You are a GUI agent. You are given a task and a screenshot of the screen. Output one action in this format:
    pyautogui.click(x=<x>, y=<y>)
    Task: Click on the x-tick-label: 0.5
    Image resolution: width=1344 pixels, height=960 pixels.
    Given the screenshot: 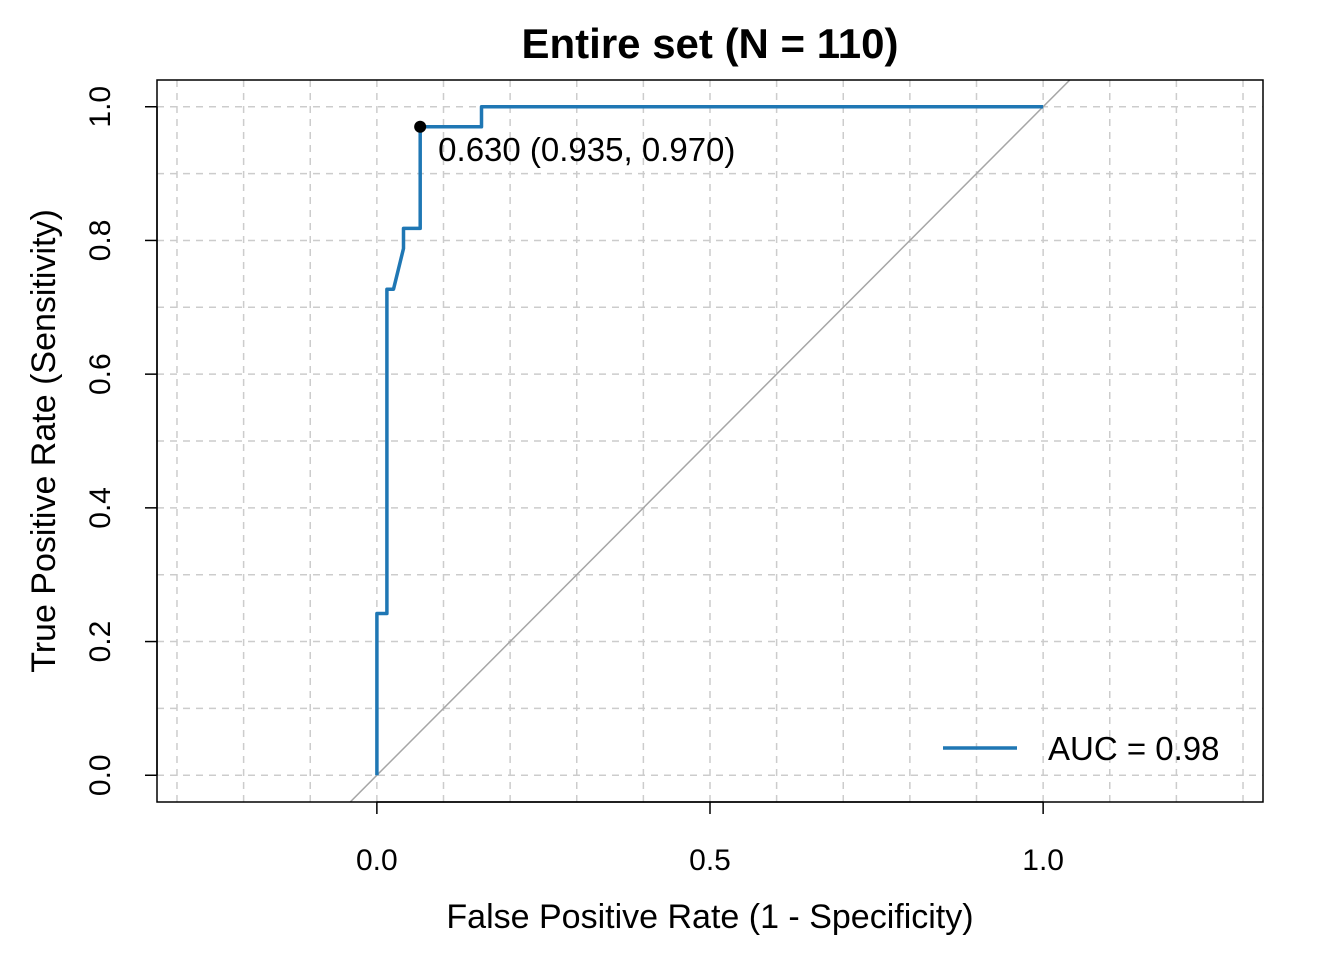 What is the action you would take?
    pyautogui.click(x=710, y=860)
    